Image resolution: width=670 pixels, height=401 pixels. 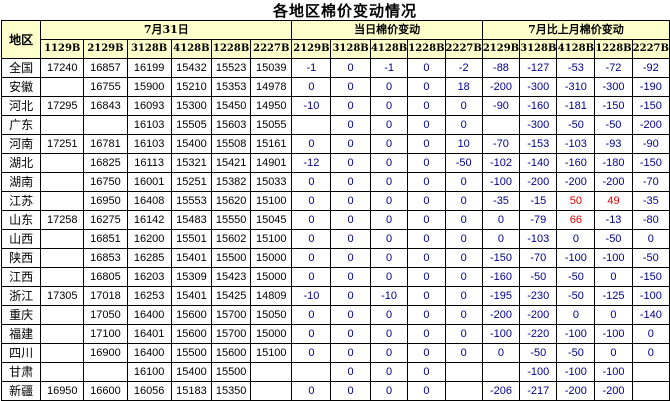 I want to click on price-cell: 15000, so click(x=271, y=277).